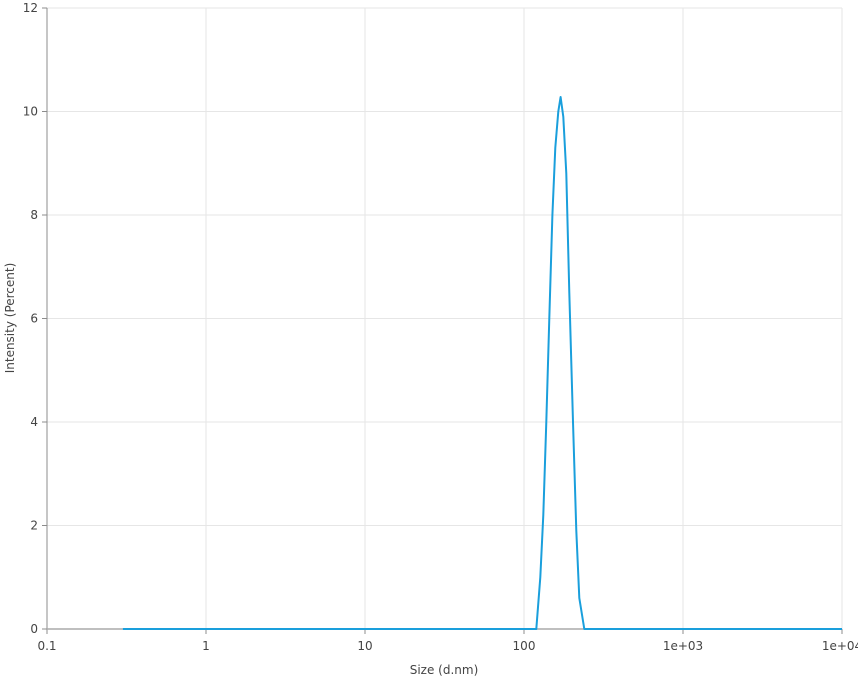 The width and height of the screenshot is (858, 683). What do you see at coordinates (206, 646) in the screenshot?
I see `x-tick-label: 1` at bounding box center [206, 646].